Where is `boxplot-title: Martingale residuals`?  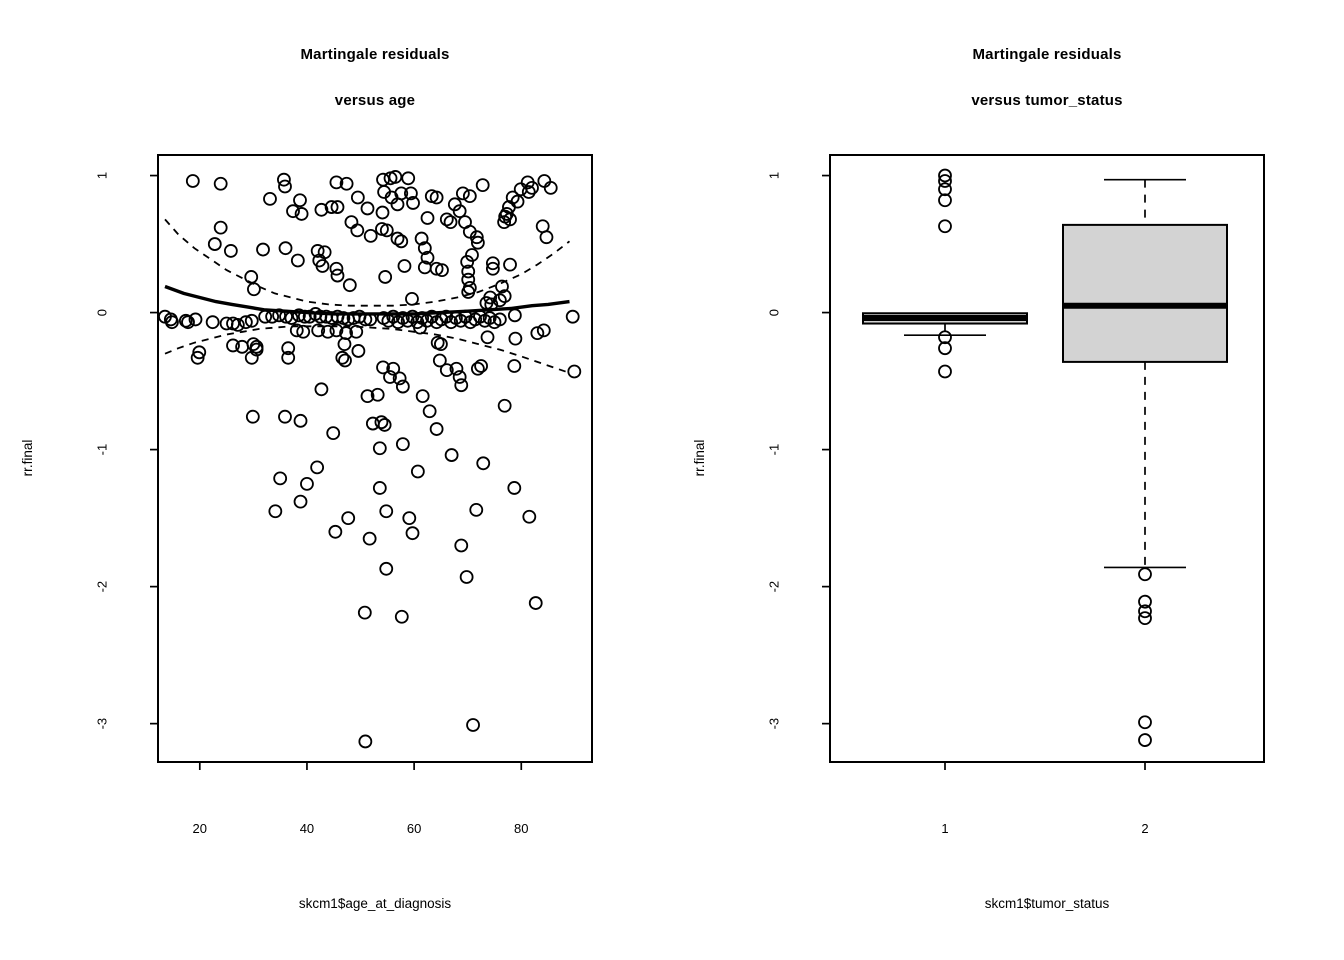
boxplot-title: Martingale residuals is located at coordinates (1047, 54).